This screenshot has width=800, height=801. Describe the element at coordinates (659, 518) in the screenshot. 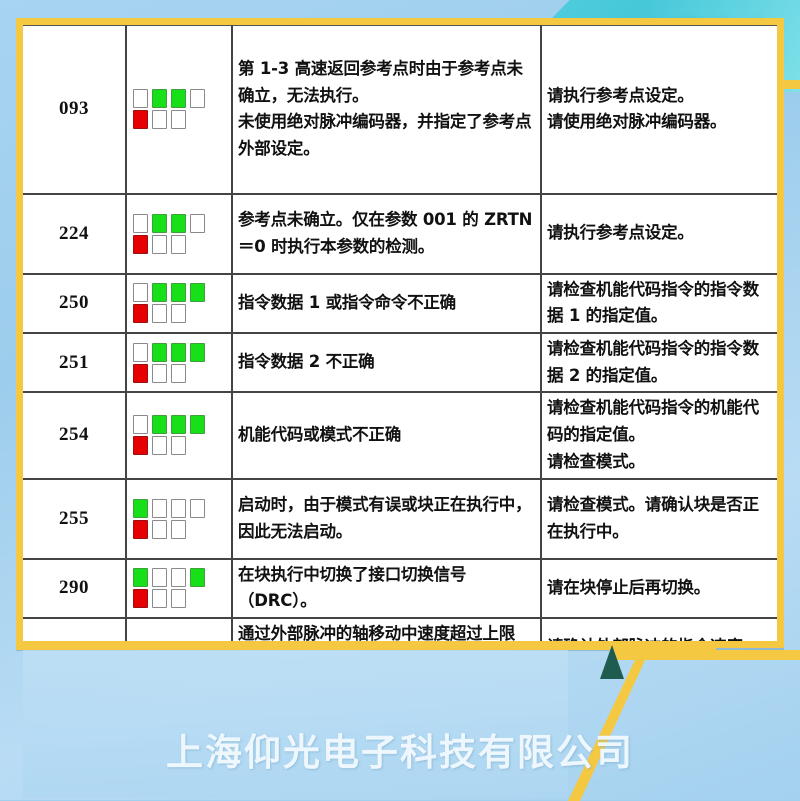

I see `alarm-remedy-cell: 请检查模式。请确认块是否正在执行中。` at that location.